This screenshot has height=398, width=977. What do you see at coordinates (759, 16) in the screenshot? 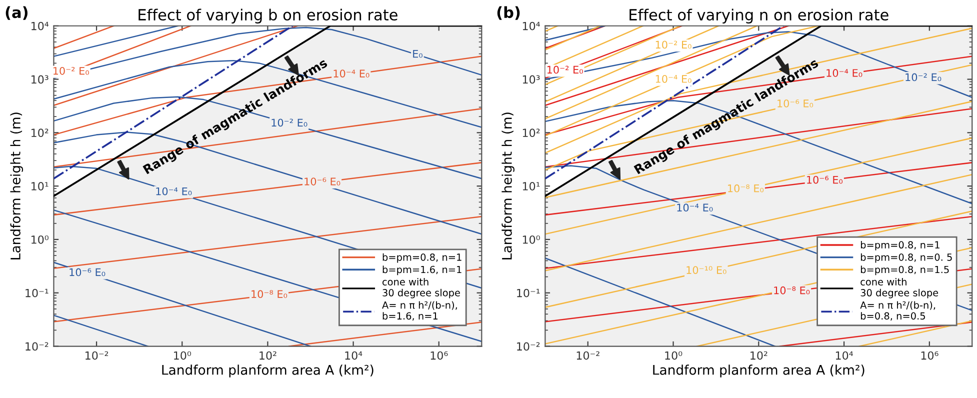
I see `chart-title: Effect of varying n on erosion rate` at bounding box center [759, 16].